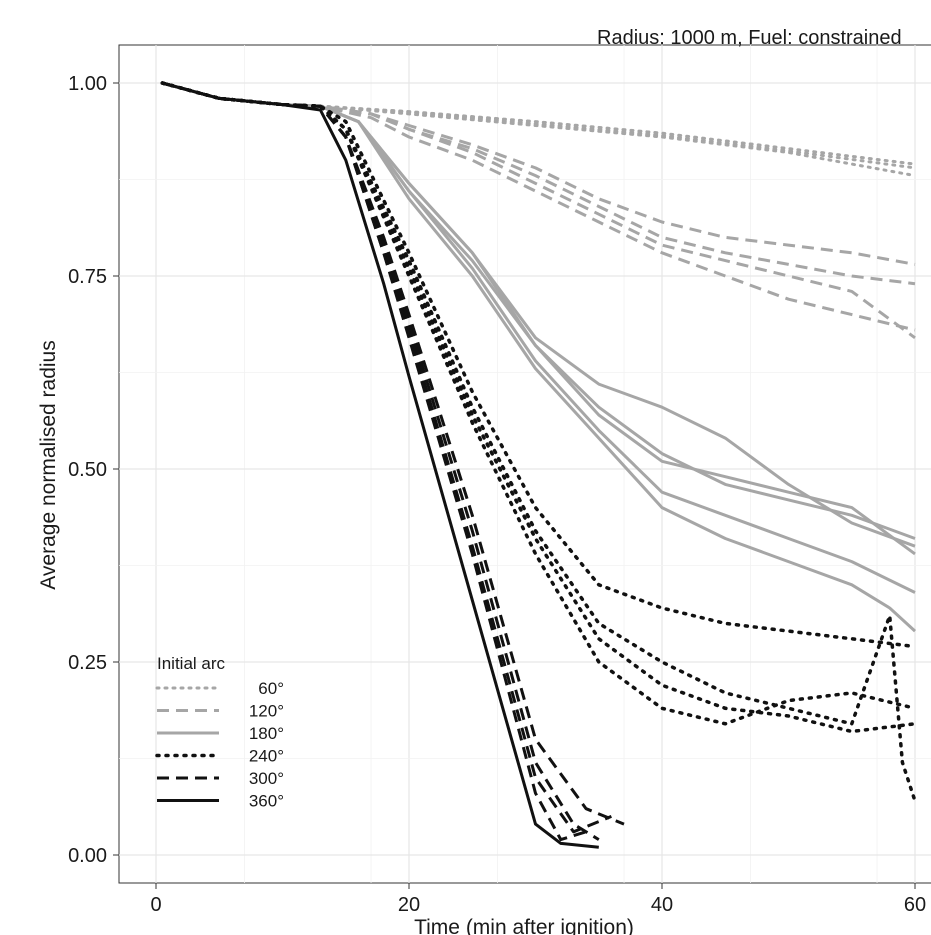  What do you see at coordinates (87, 84) in the screenshot?
I see `y-tick-label: 1.00` at bounding box center [87, 84].